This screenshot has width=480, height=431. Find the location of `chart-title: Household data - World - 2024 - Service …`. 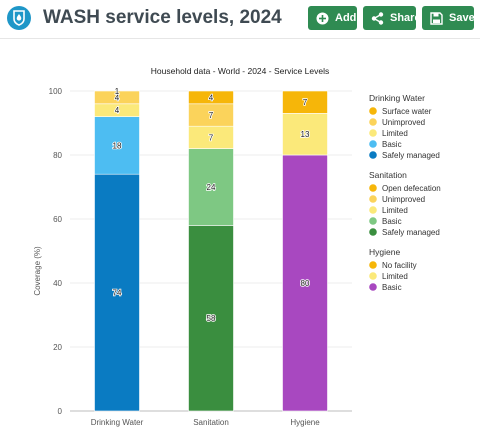

chart-title: Household data - World - 2024 - Service … is located at coordinates (240, 71).